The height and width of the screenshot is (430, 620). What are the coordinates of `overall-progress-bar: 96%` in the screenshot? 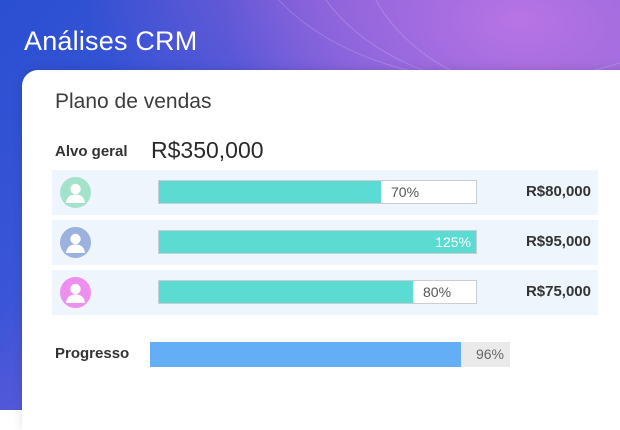 It's located at (330, 354).